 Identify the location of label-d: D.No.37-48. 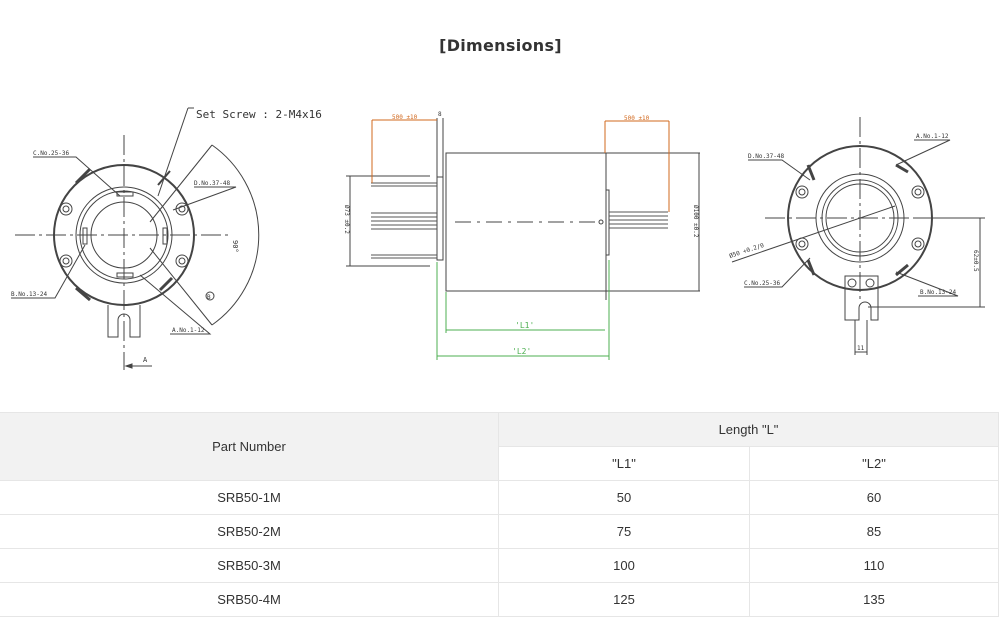
(212, 183).